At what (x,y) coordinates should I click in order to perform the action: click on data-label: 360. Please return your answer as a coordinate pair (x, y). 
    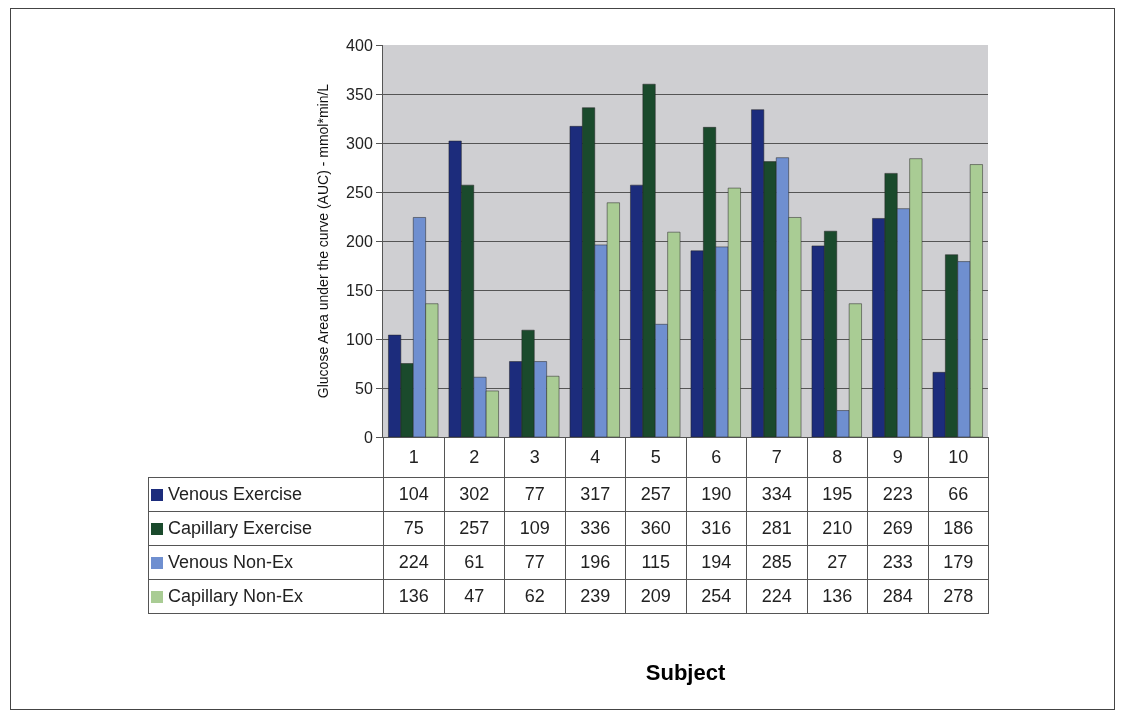
    Looking at the image, I should click on (655, 528).